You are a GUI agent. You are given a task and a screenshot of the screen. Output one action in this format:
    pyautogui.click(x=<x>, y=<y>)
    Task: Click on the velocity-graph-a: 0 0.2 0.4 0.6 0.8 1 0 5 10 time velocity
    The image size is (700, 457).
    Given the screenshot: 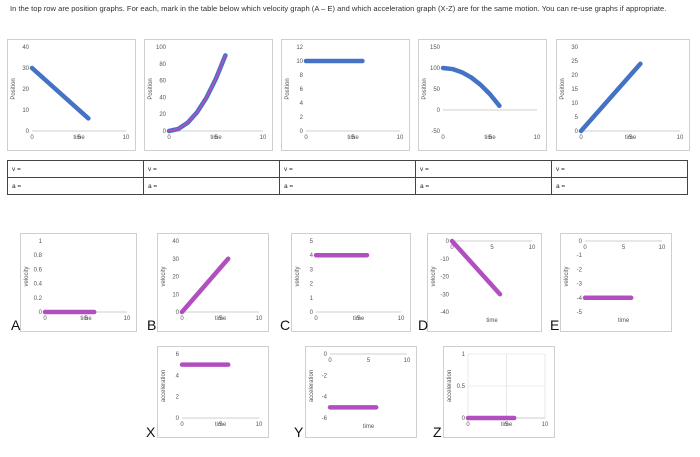 What is the action you would take?
    pyautogui.click(x=78, y=282)
    